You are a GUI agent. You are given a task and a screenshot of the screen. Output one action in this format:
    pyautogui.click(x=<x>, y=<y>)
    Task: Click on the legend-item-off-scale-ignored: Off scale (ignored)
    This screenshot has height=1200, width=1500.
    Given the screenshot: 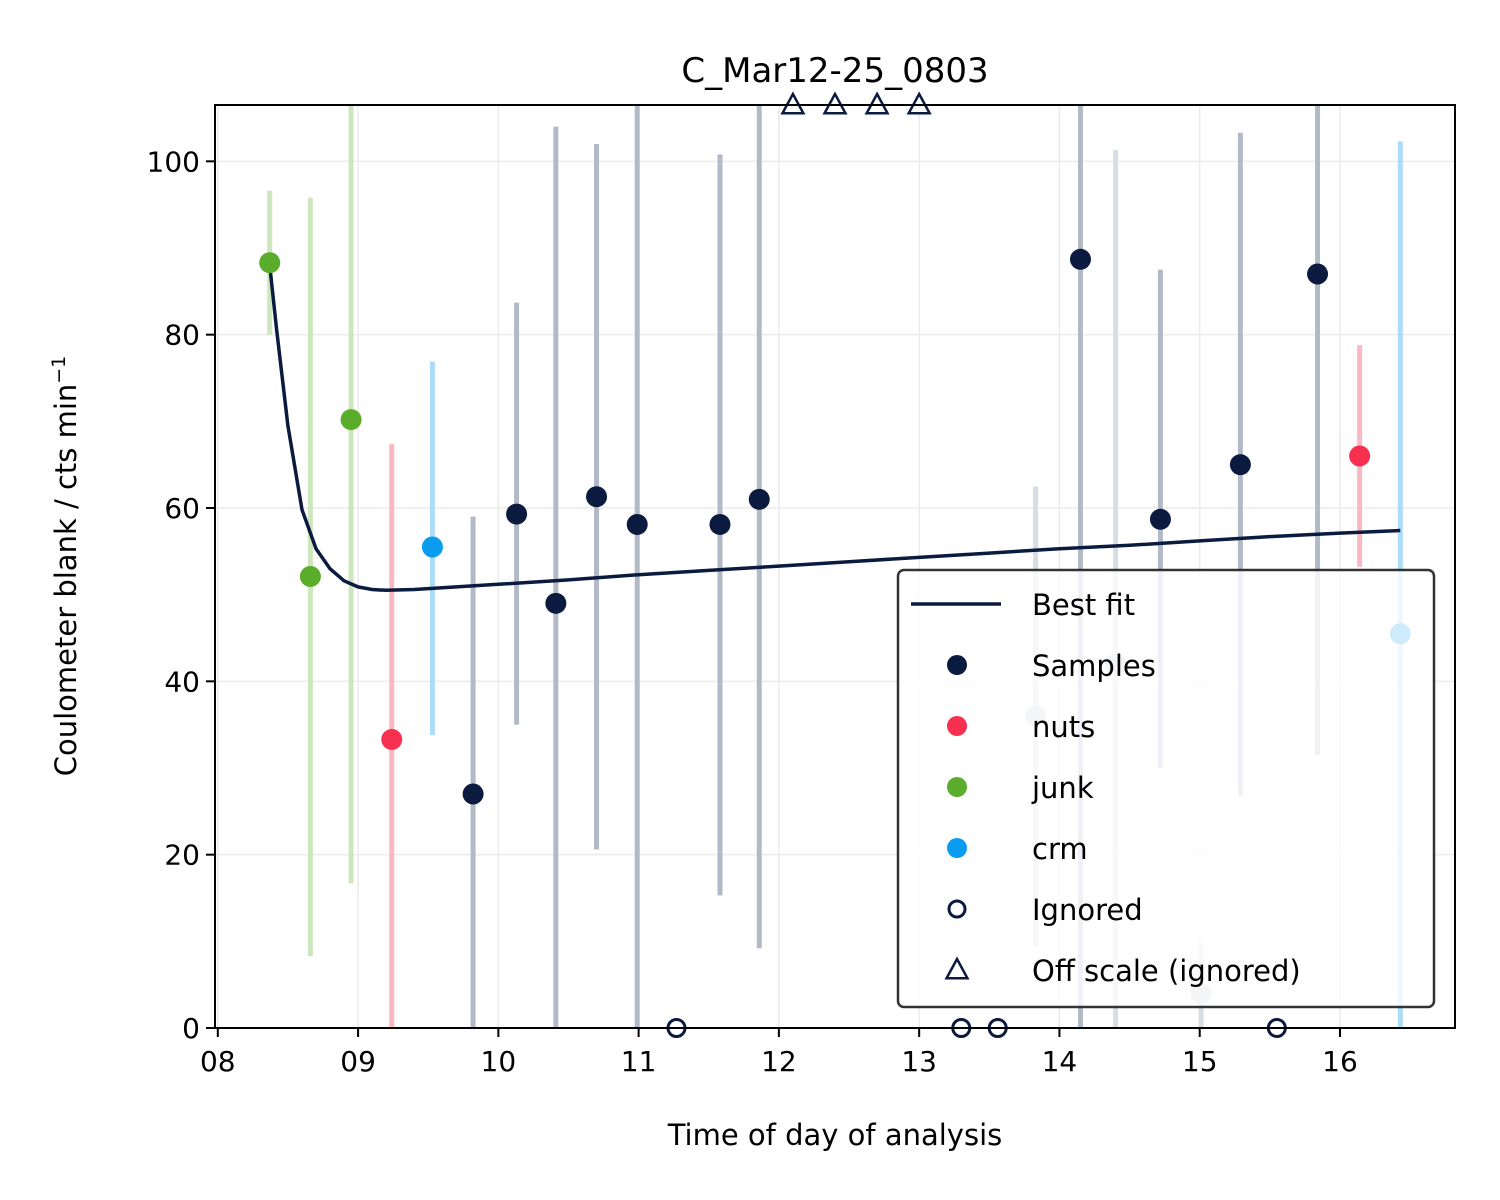 What is the action you would take?
    pyautogui.click(x=1122, y=971)
    